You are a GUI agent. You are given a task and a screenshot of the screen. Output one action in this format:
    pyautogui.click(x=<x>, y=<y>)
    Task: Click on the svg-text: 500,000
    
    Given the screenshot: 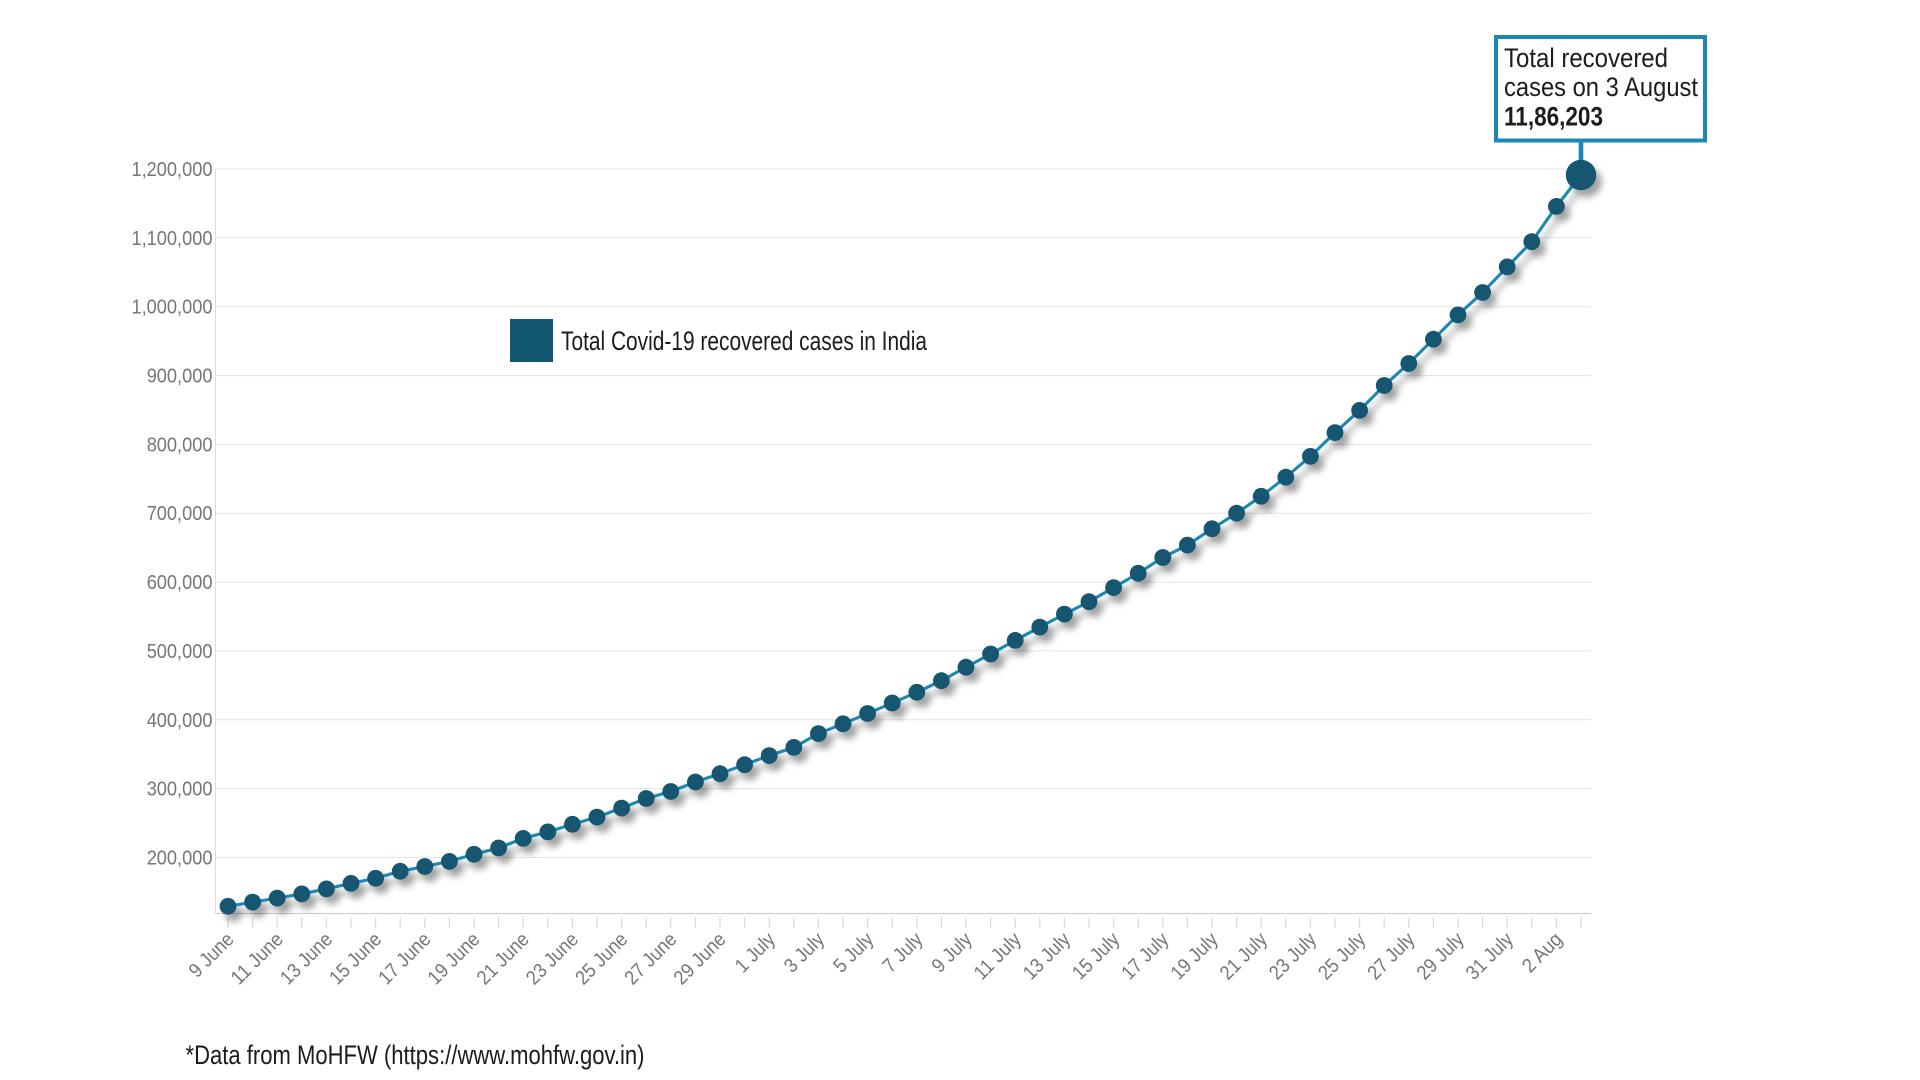 What is the action you would take?
    pyautogui.click(x=180, y=652)
    